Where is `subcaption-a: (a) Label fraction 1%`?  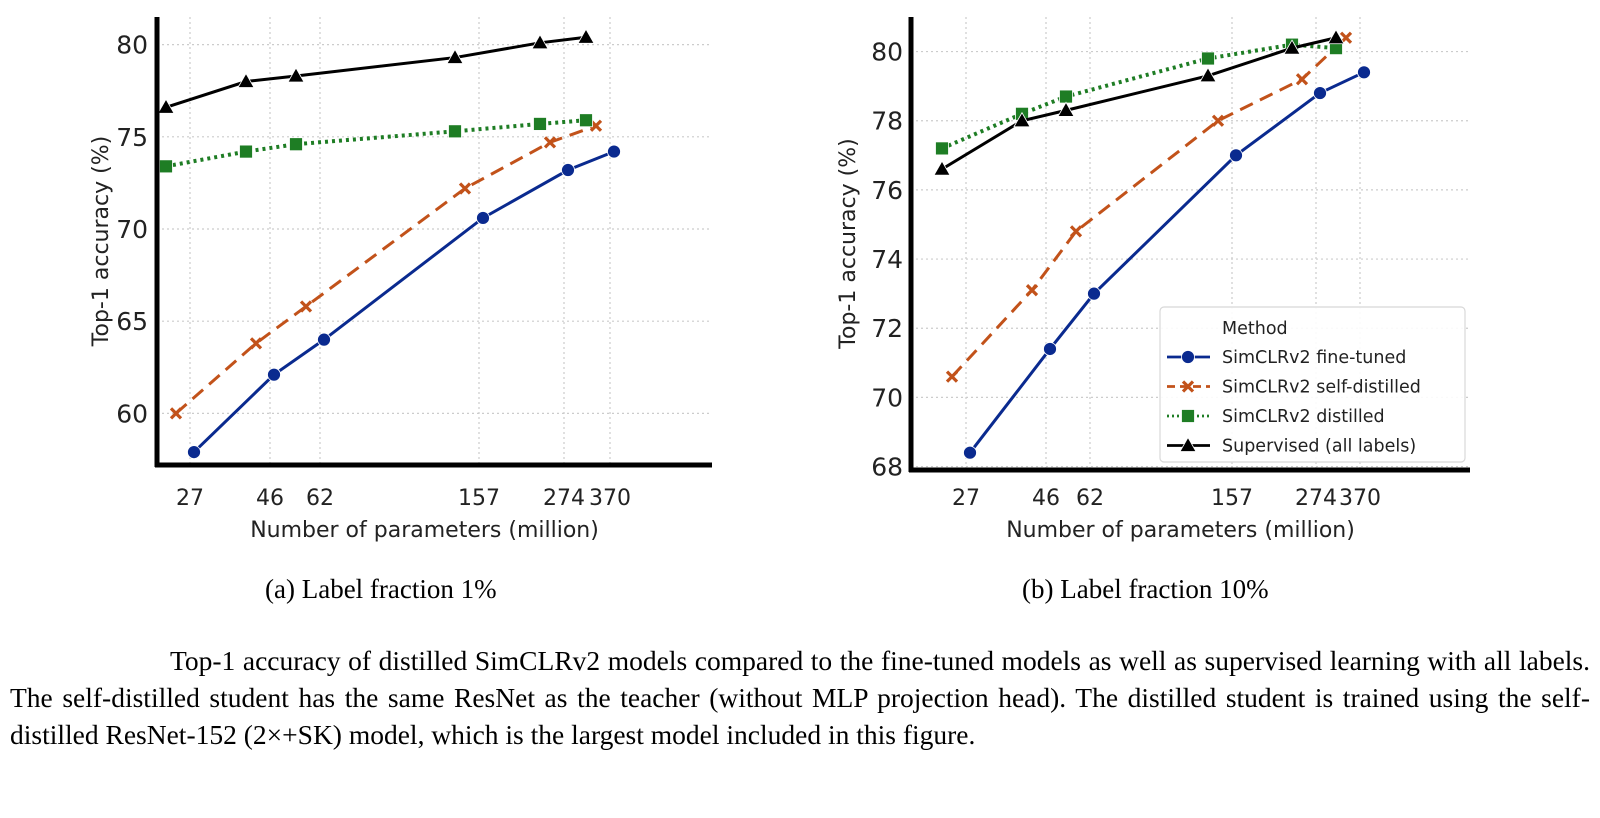
subcaption-a: (a) Label fraction 1% is located at coordinates (381, 589).